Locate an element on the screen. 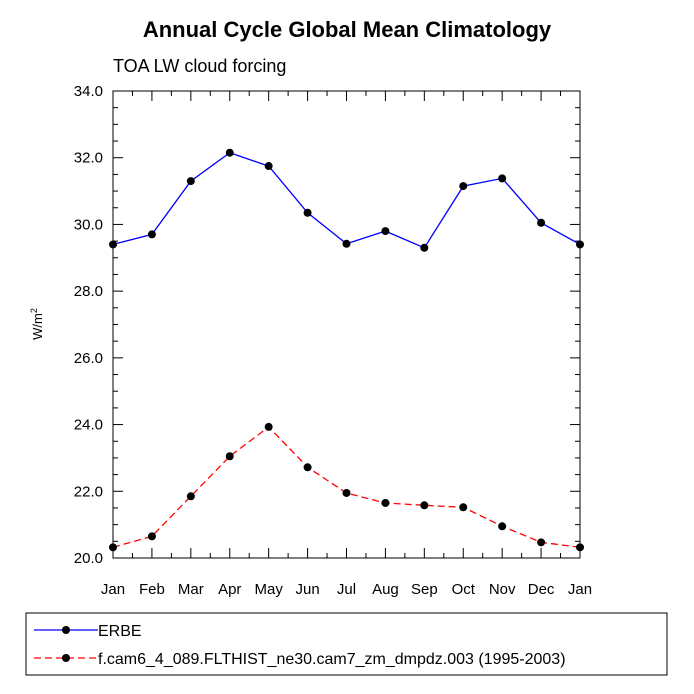 This screenshot has height=694, width=694. x-tick-label: Jul is located at coordinates (346, 589).